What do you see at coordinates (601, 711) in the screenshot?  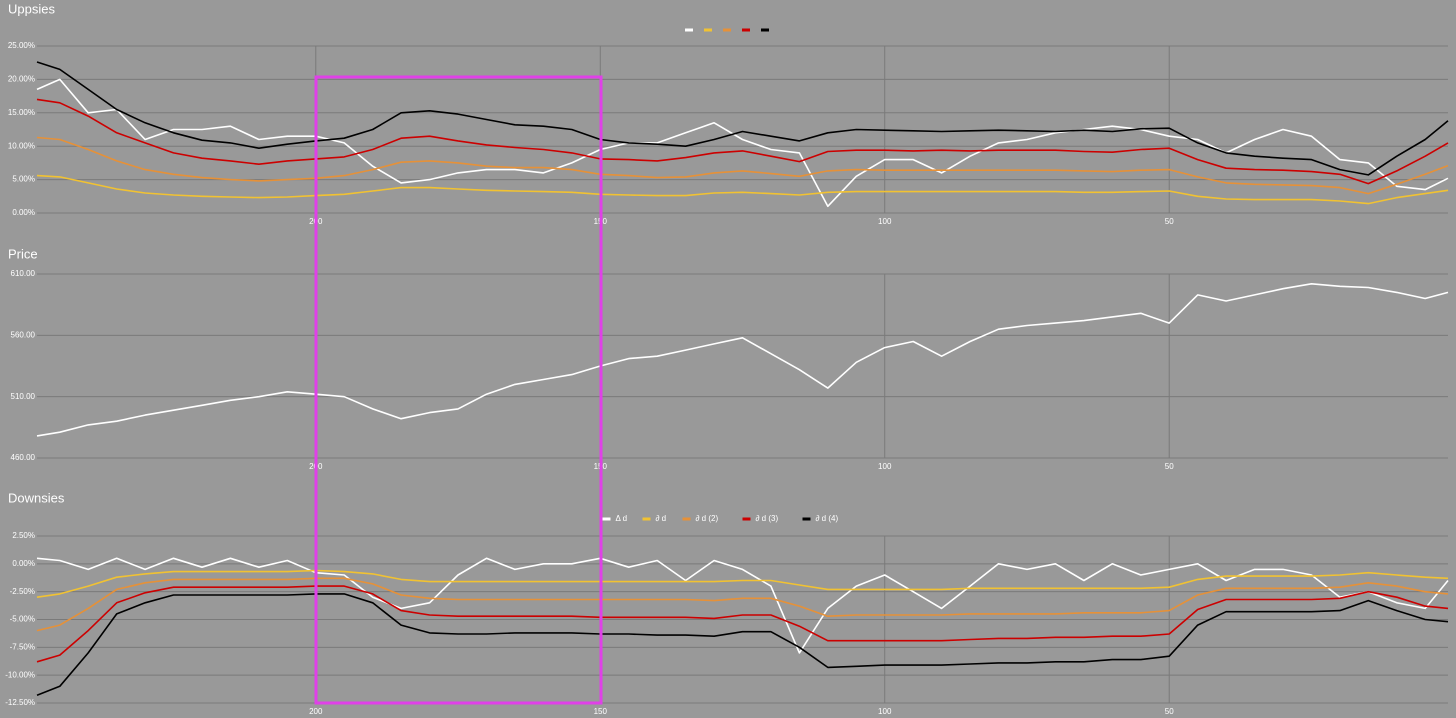 I see `x-tick-label: 150` at bounding box center [601, 711].